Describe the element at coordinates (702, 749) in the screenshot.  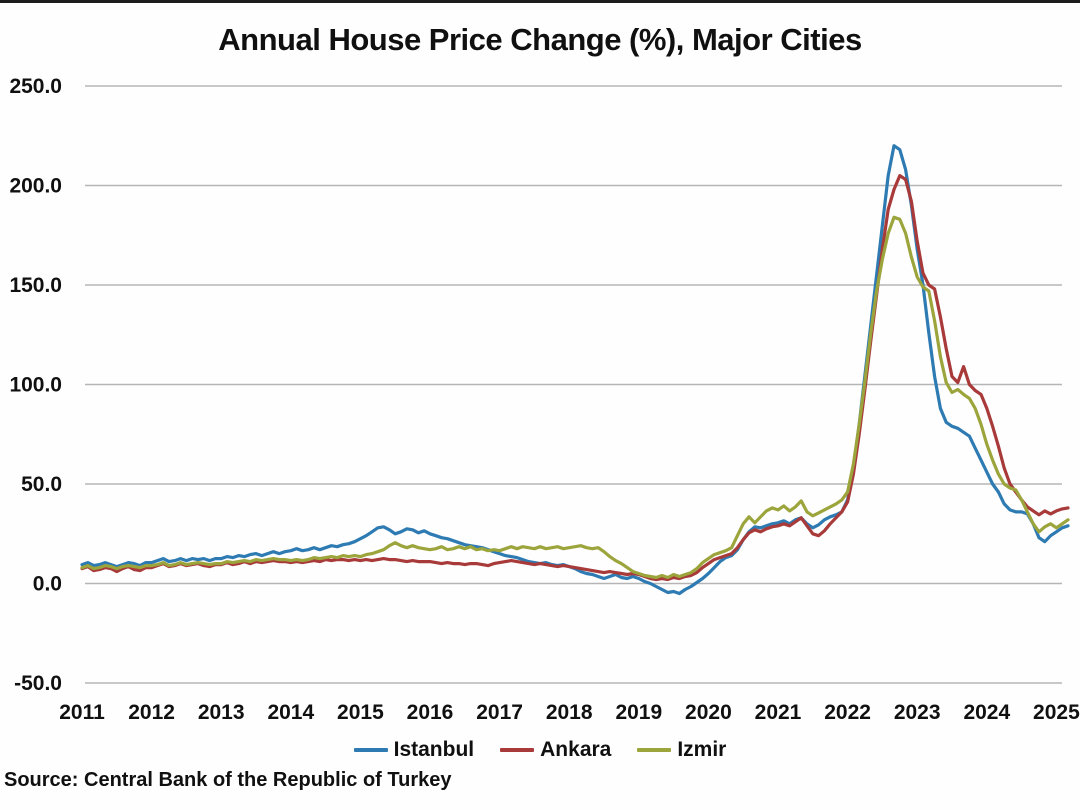
I see `legend-label: Izmir` at that location.